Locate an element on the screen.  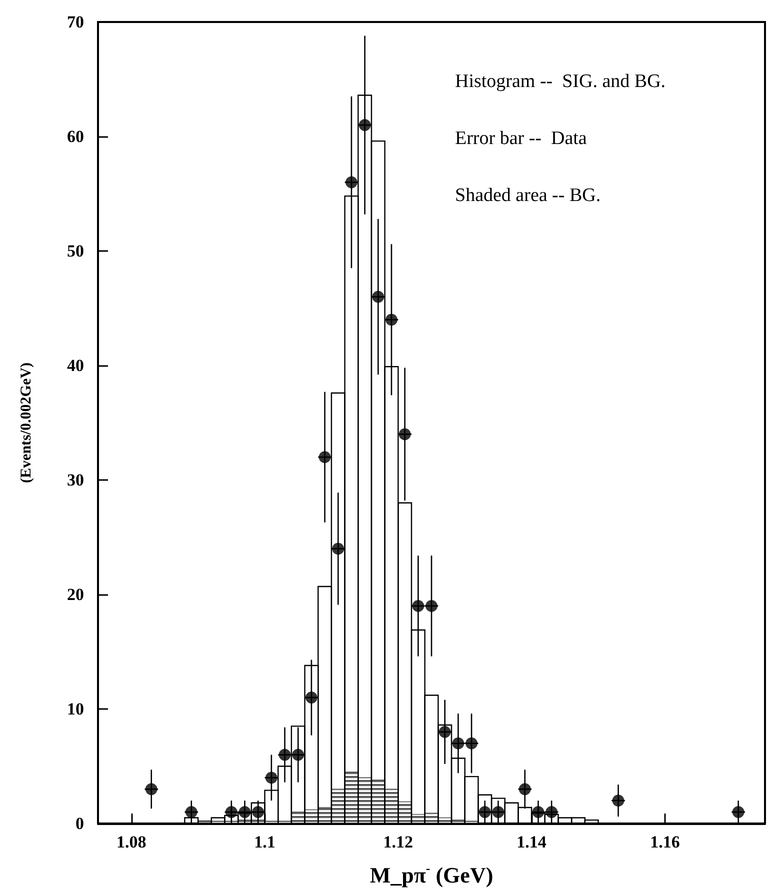
y-tick-label: 50 is located at coordinates (75, 251).